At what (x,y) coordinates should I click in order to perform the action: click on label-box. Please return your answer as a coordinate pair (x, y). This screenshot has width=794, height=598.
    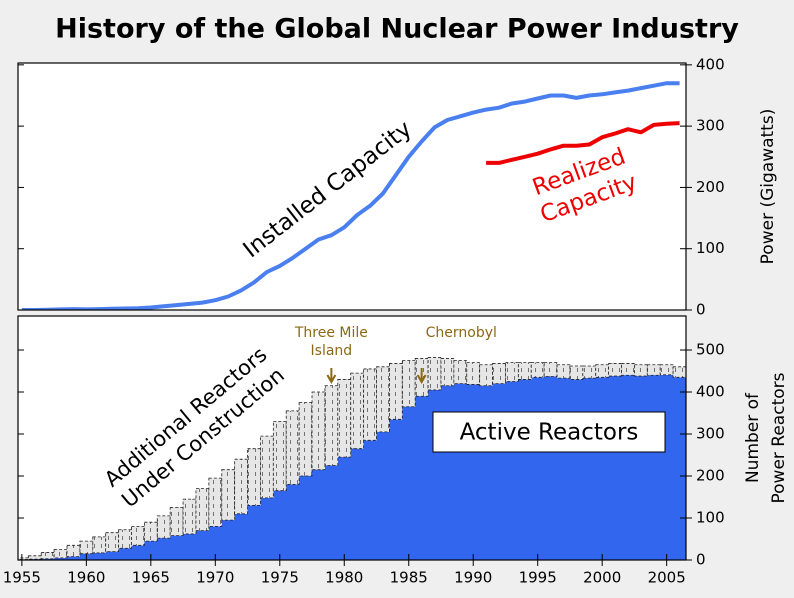
    Looking at the image, I should click on (549, 432).